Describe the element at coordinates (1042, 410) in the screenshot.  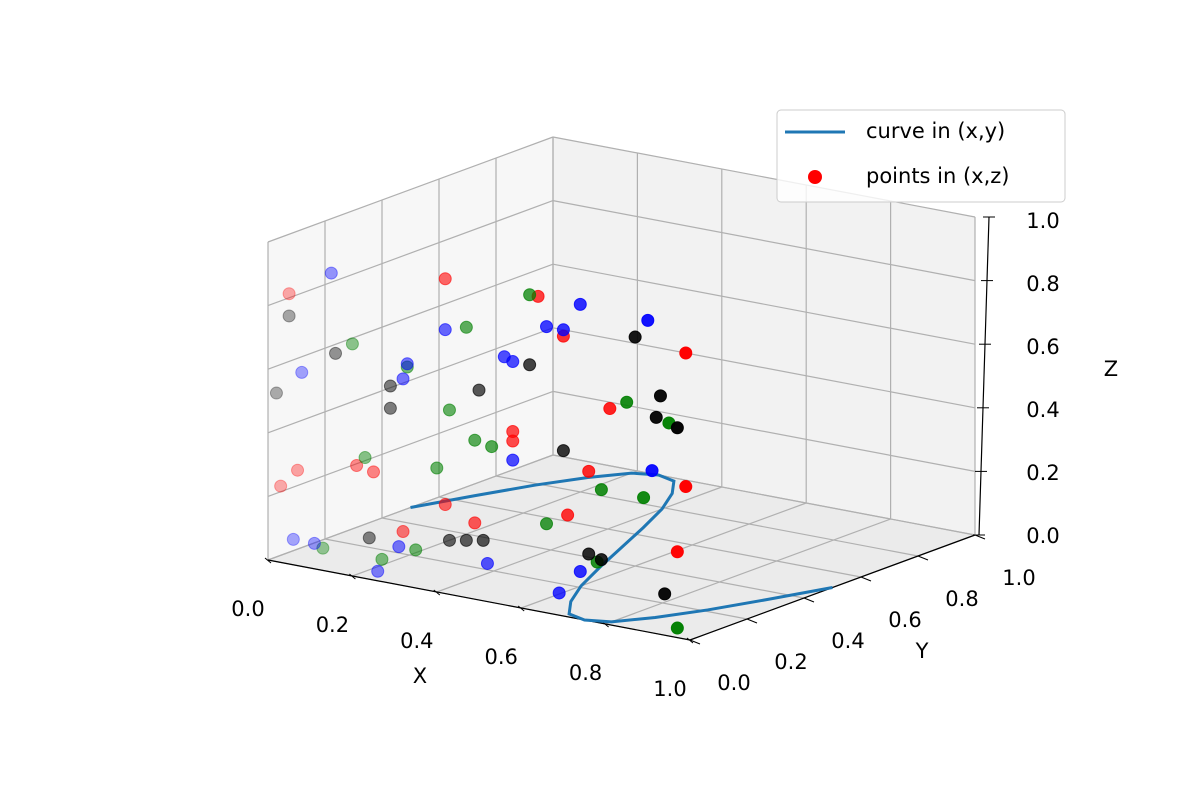
I see `z-tick-label: 0.4` at that location.